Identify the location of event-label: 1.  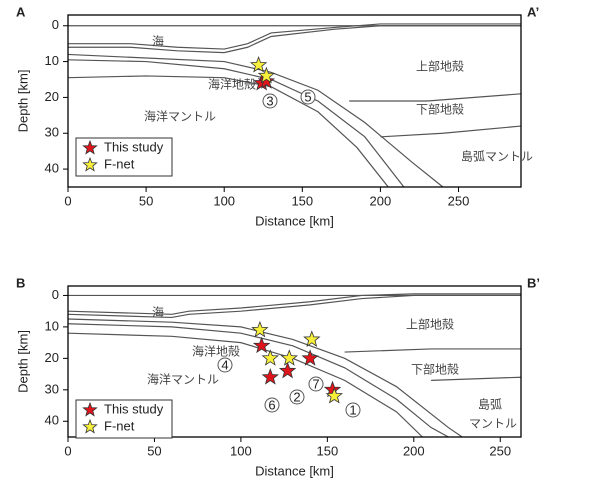
(352, 409).